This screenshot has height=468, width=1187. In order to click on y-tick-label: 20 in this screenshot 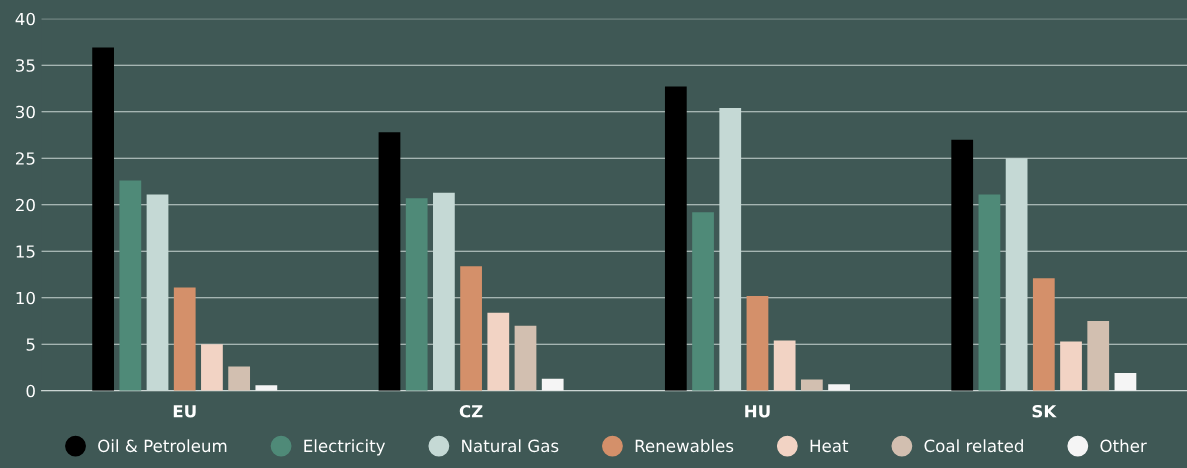, I will do `click(25, 205)`.